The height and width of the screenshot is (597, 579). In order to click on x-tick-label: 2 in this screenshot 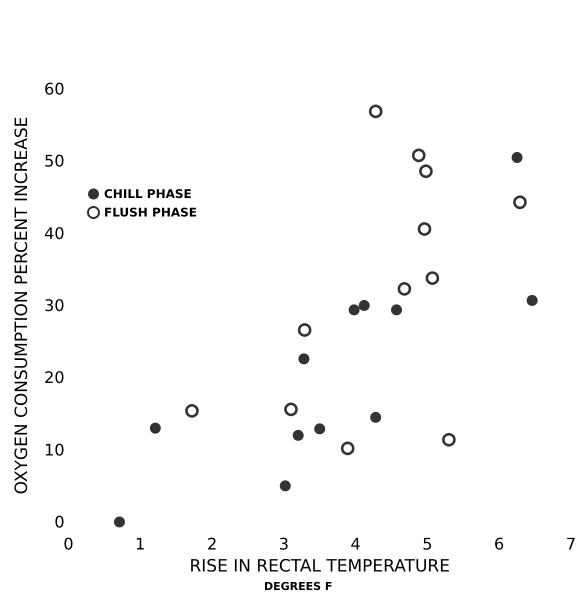, I will do `click(212, 544)`.